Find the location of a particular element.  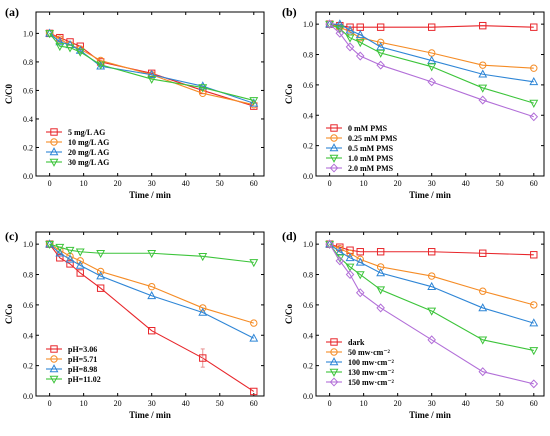

y-tick-label: 0.0 is located at coordinates (28, 176).